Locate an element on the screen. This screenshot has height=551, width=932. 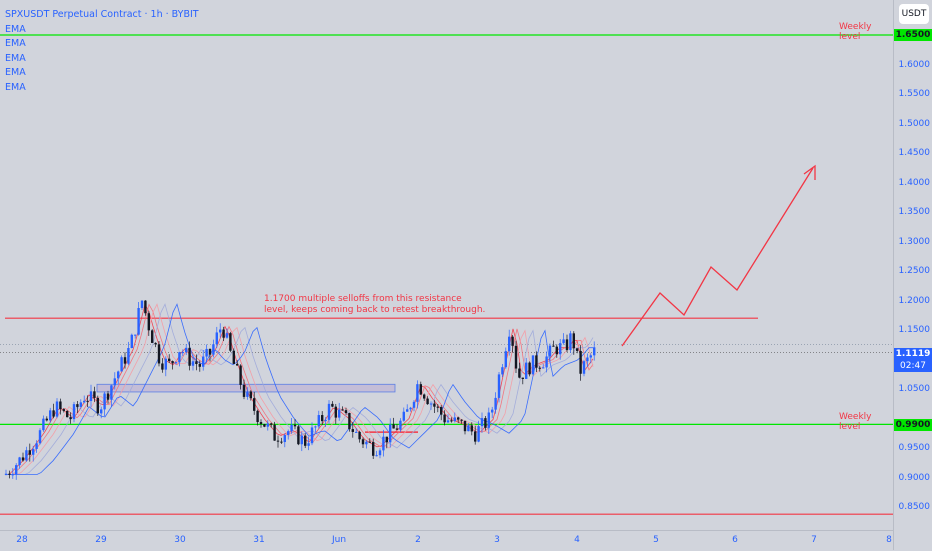
price-tick: 1.5000 is located at coordinates (914, 124).